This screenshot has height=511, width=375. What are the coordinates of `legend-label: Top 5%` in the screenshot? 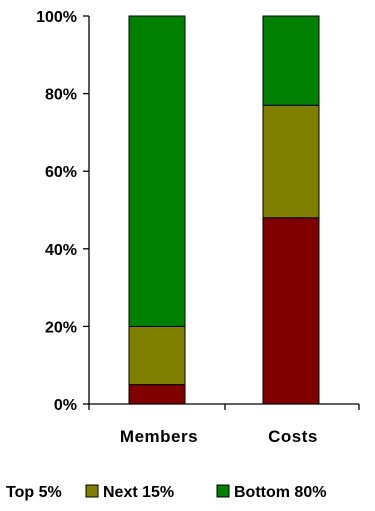 It's located at (34, 492).